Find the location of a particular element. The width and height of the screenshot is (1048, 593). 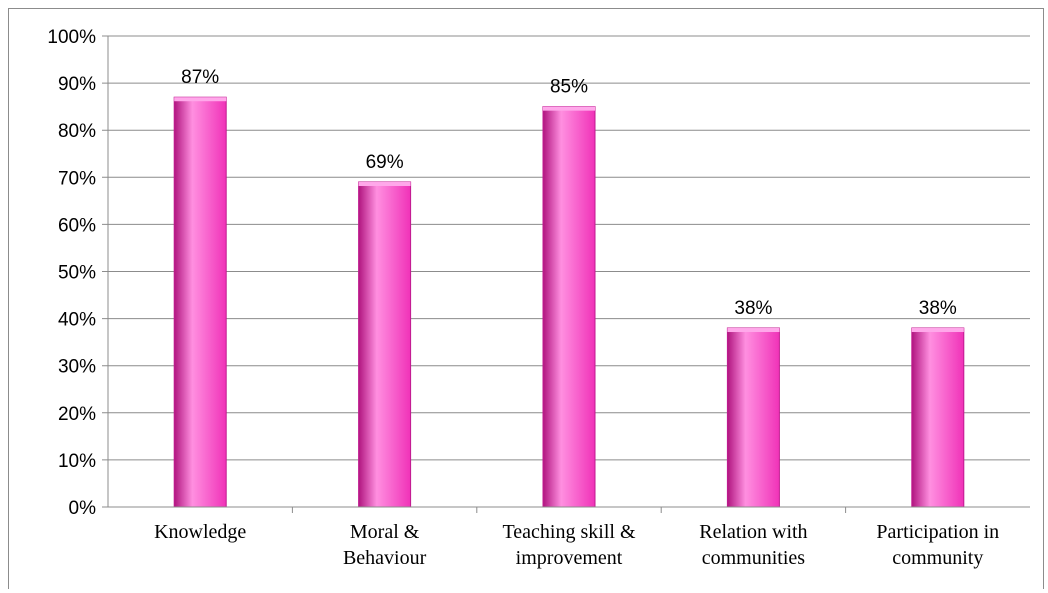

y-tick-label: 50% is located at coordinates (77, 273).